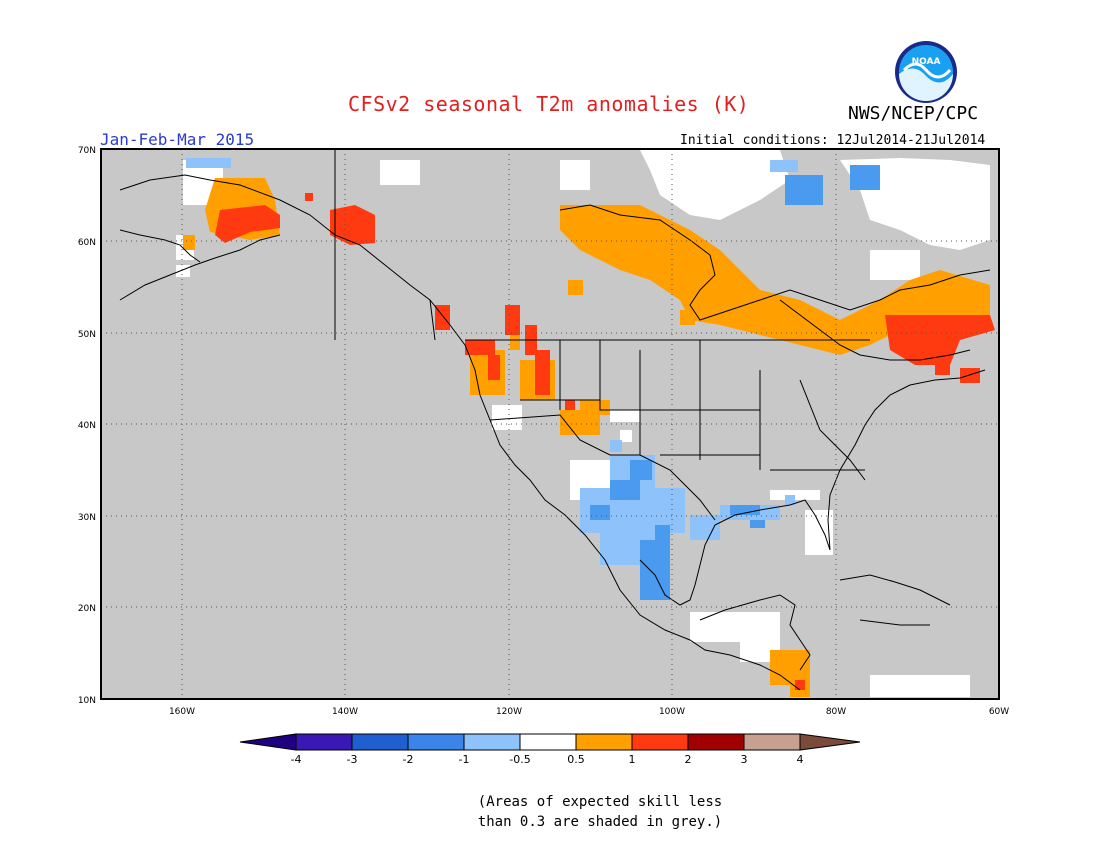 The image size is (1100, 850). Describe the element at coordinates (800, 759) in the screenshot. I see `colorbar-tick-label: 4` at that location.